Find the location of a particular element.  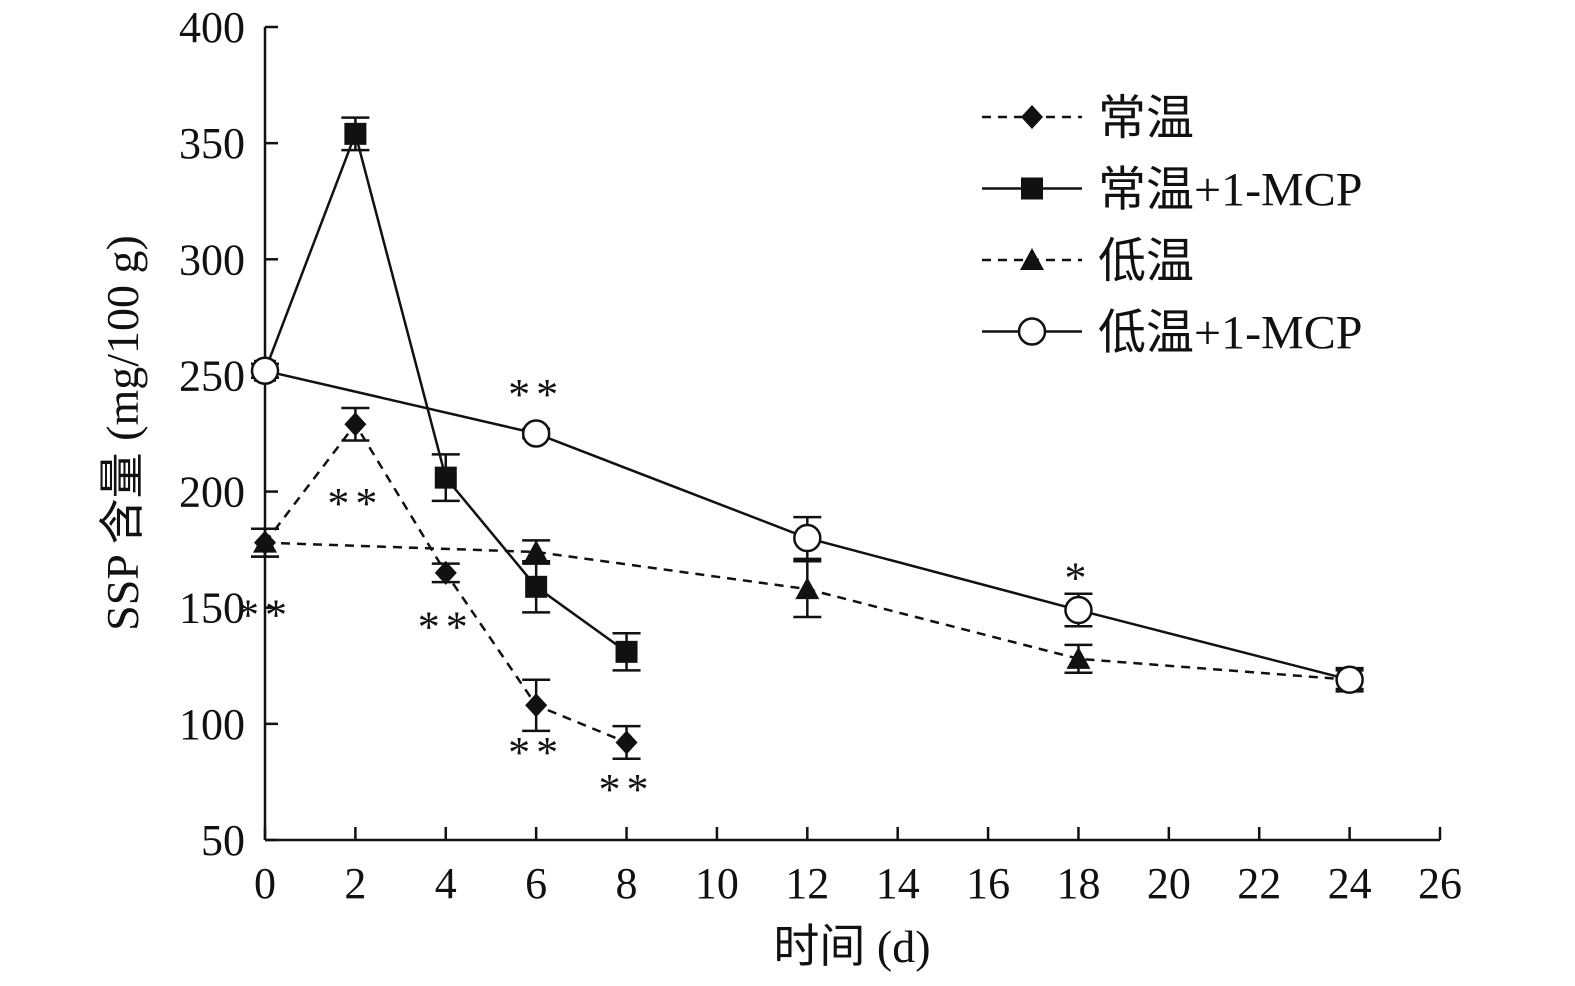

y-tick-label: 150 is located at coordinates (212, 608).